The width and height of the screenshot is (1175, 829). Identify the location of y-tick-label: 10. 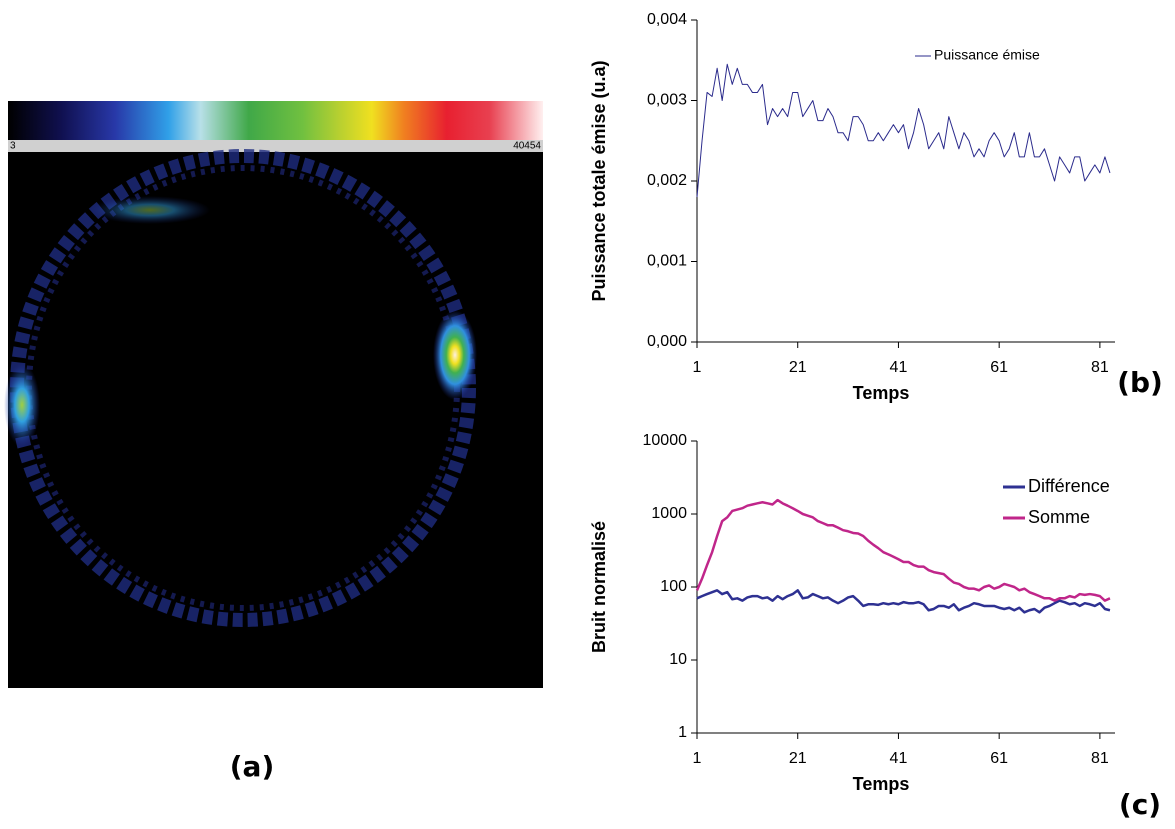
(678, 659).